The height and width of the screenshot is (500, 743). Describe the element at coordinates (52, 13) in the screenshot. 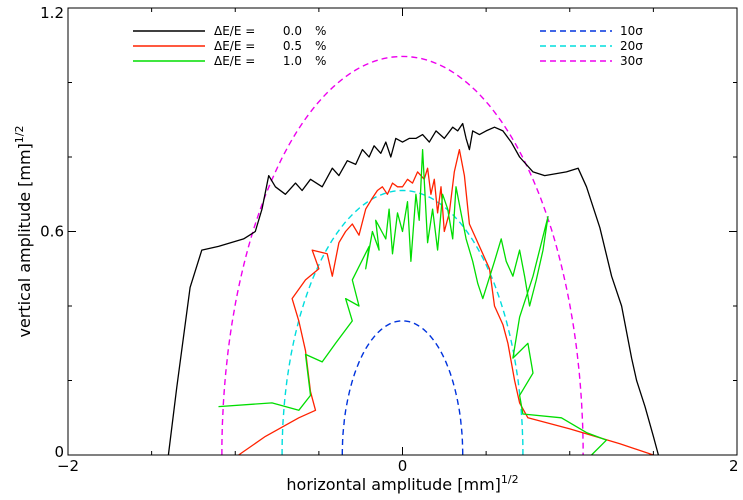

I see `y-tick-label-3: 1.2` at that location.